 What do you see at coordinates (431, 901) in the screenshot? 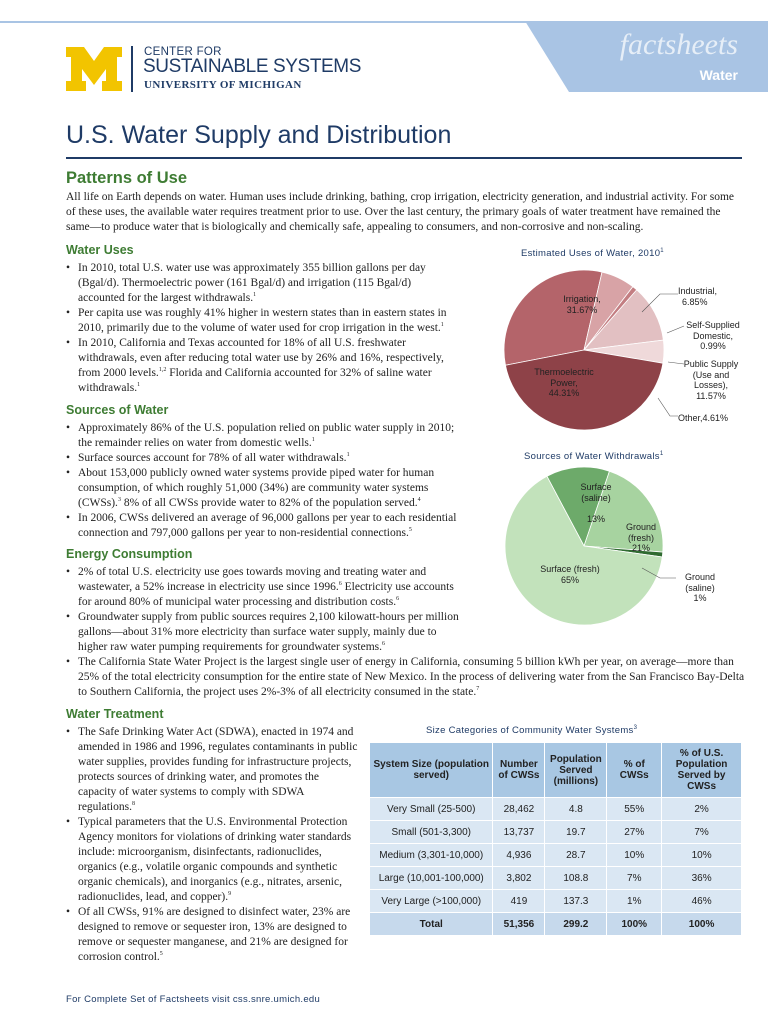
I see `table-cell: Very Large (>100,000)` at bounding box center [431, 901].